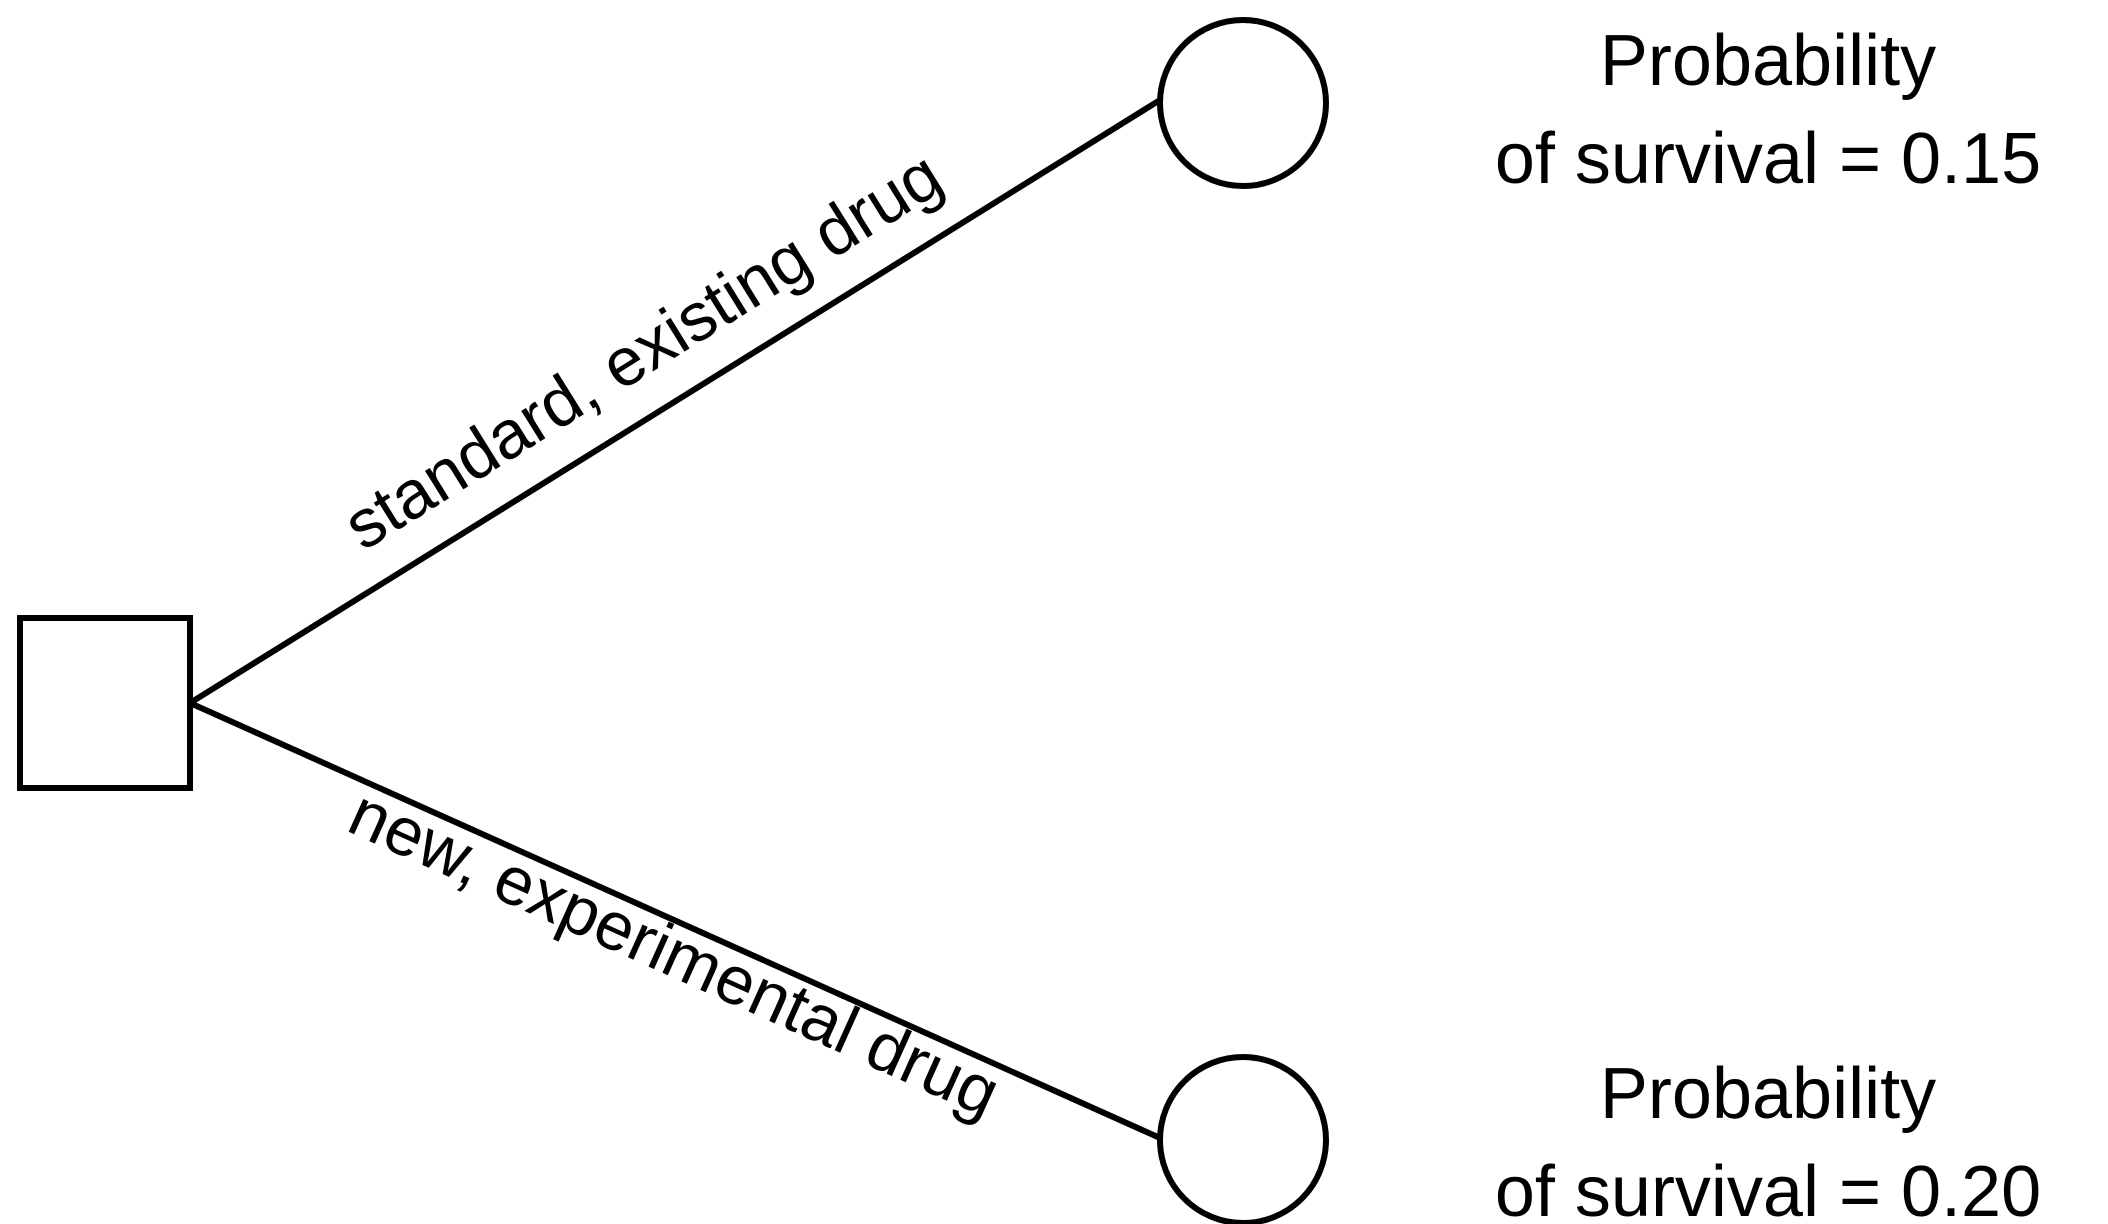  What do you see at coordinates (643, 350) in the screenshot?
I see `branch-label-standard: standard, existing drug` at bounding box center [643, 350].